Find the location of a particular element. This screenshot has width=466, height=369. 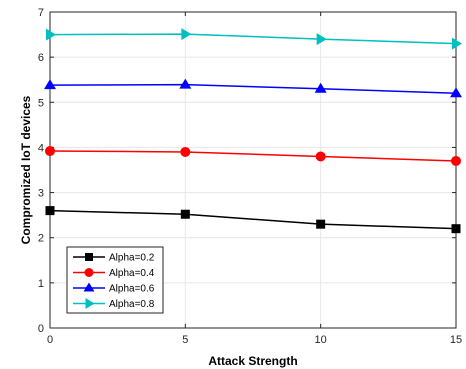

legend-entry: Alpha=0.8 is located at coordinates (114, 304).